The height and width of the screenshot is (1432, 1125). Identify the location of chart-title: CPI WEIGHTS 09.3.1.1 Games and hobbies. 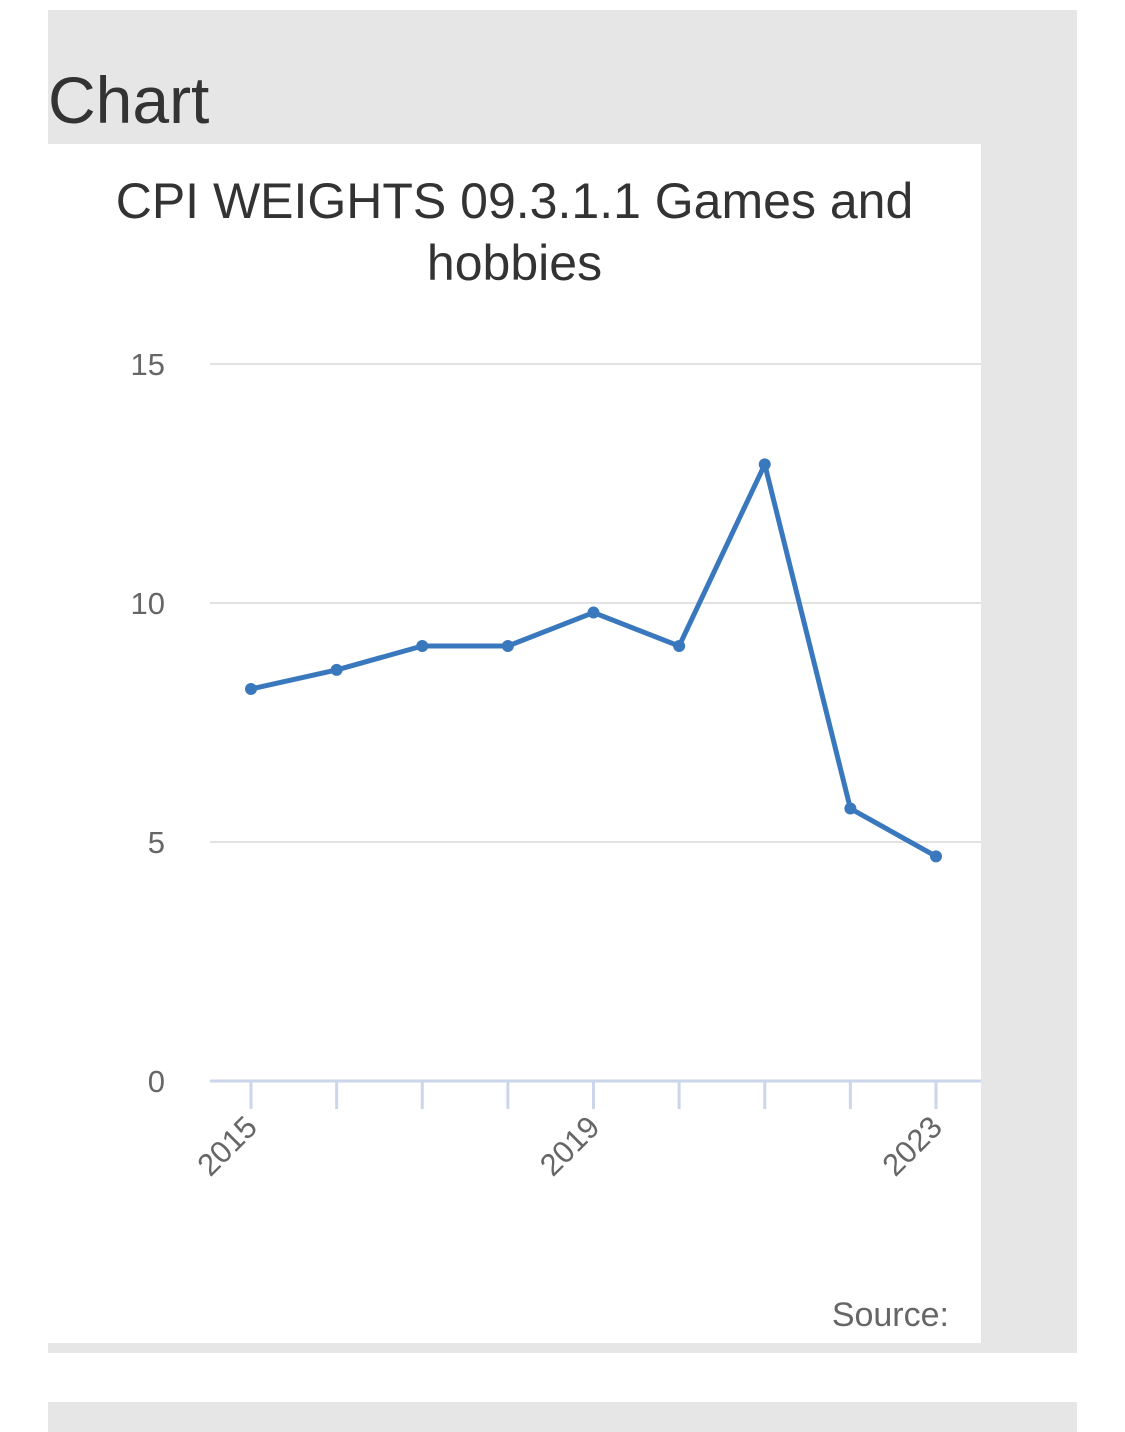
(514, 232).